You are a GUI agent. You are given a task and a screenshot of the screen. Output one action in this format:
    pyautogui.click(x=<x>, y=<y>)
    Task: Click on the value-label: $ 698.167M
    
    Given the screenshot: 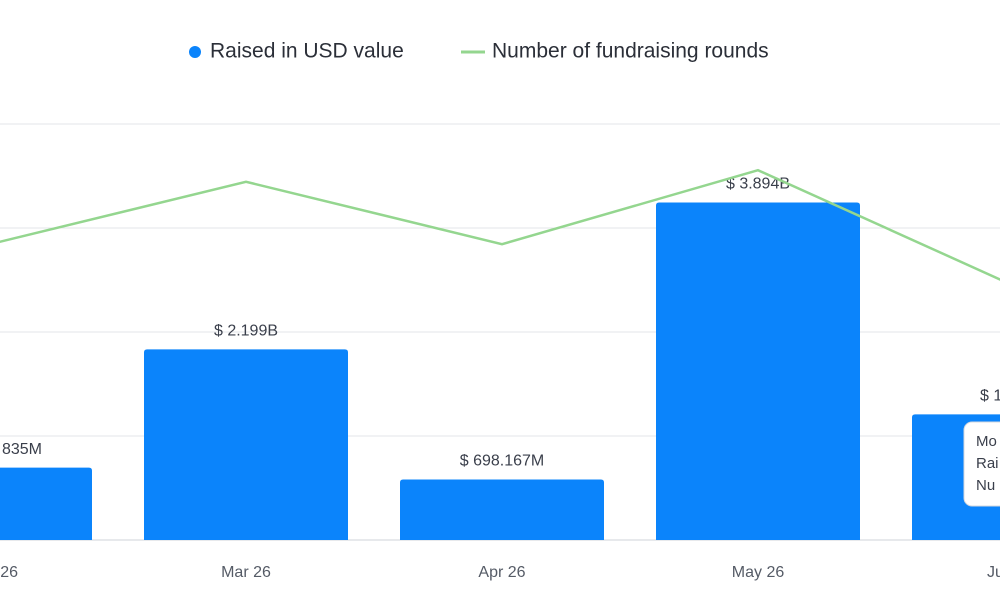 What is the action you would take?
    pyautogui.click(x=502, y=461)
    